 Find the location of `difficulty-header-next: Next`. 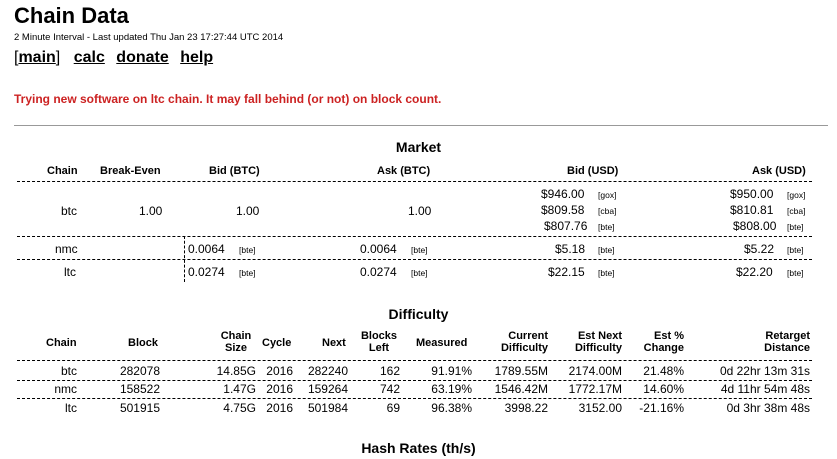

difficulty-header-next: Next is located at coordinates (334, 343).